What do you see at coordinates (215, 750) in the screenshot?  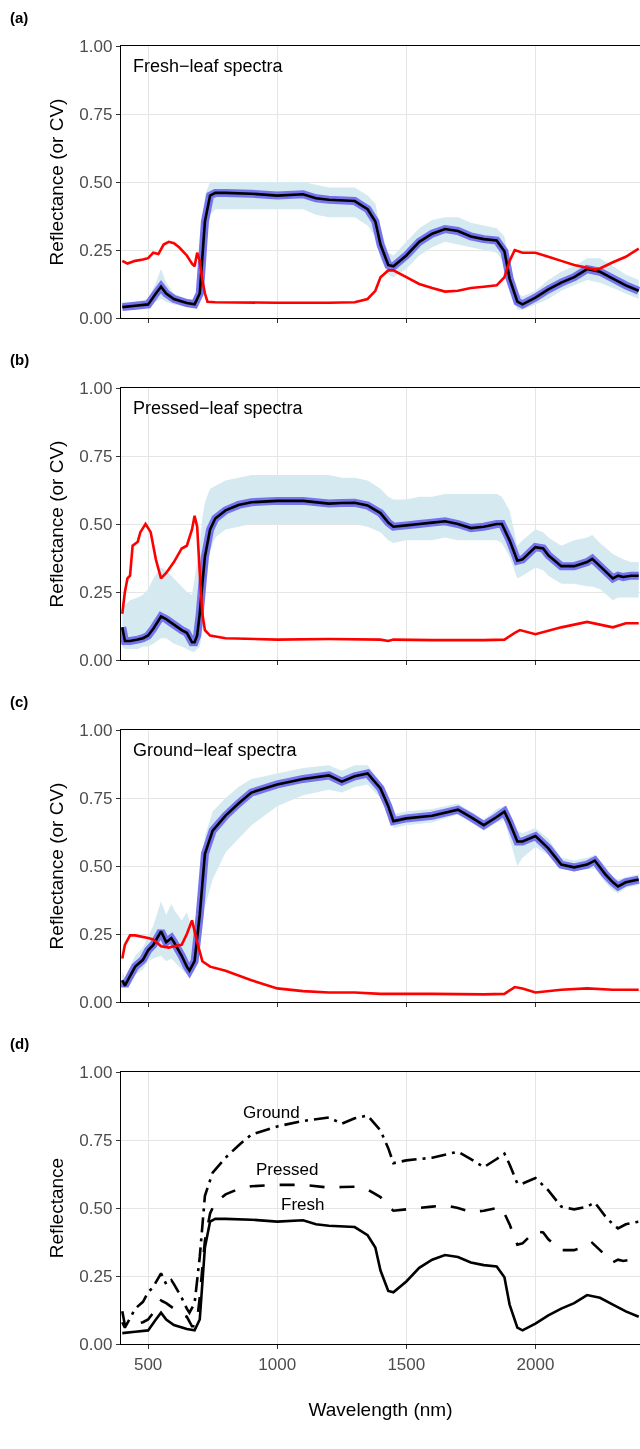 I see `text: Ground−leaf spectra` at bounding box center [215, 750].